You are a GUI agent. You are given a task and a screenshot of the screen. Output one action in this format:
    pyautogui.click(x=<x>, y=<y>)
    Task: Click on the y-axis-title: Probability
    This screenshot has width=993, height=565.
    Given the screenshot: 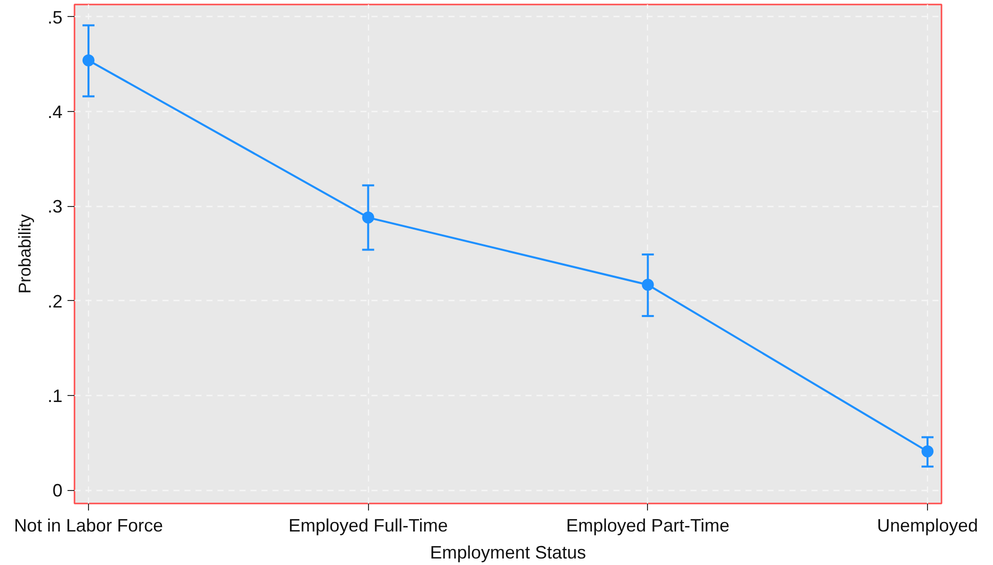 What is the action you would take?
    pyautogui.click(x=24, y=254)
    